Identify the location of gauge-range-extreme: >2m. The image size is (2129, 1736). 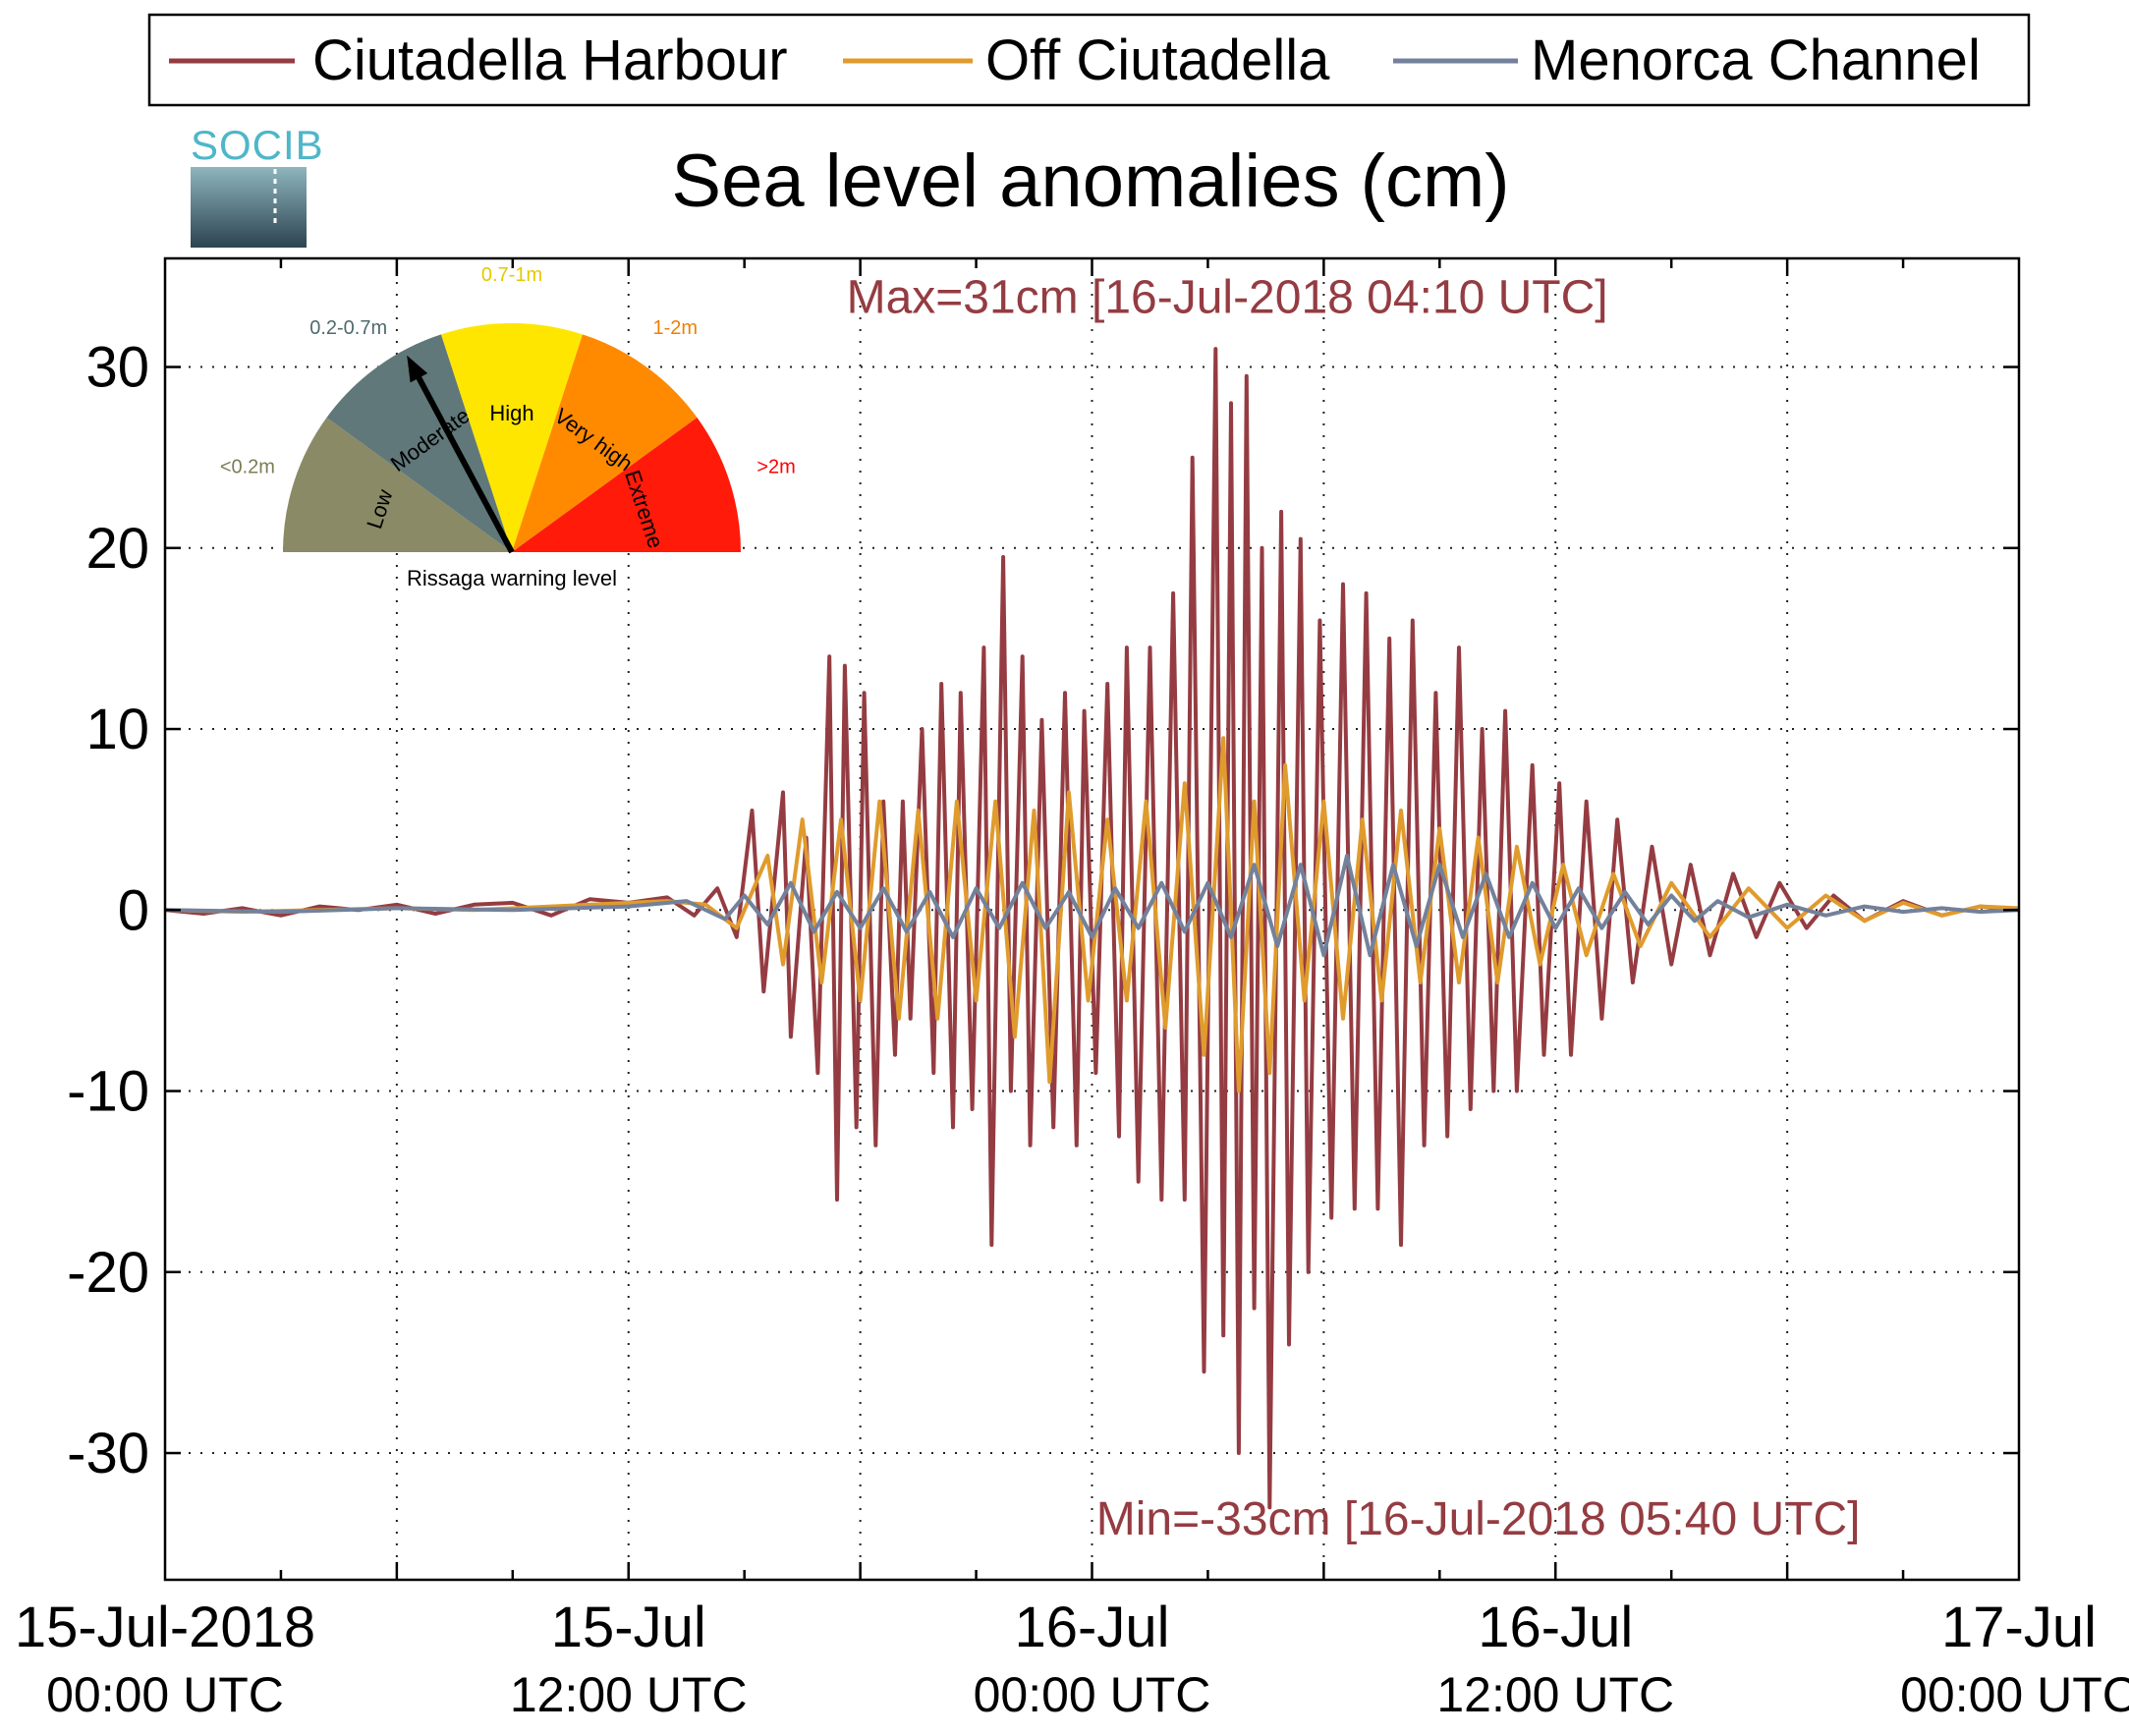
(775, 467).